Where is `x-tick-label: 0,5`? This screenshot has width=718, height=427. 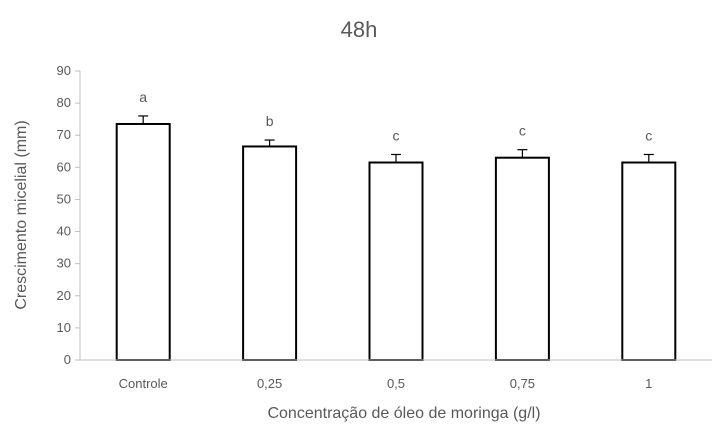
x-tick-label: 0,5 is located at coordinates (396, 383).